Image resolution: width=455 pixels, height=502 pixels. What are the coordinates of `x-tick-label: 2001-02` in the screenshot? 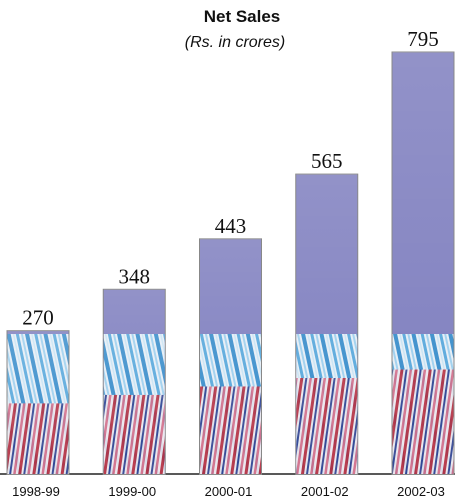 It's located at (325, 491).